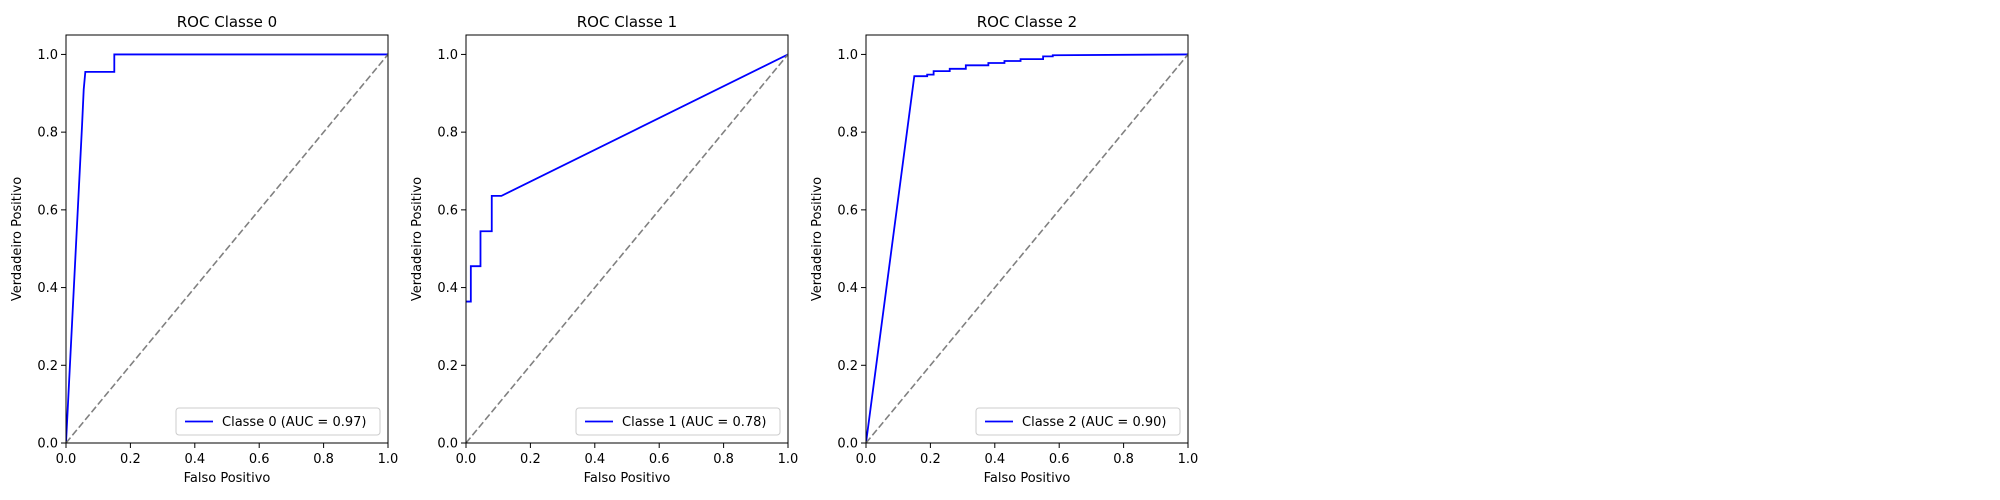 This screenshot has width=2000, height=500. Describe the element at coordinates (227, 22) in the screenshot. I see `chart-title: ROC Classe 0` at that location.